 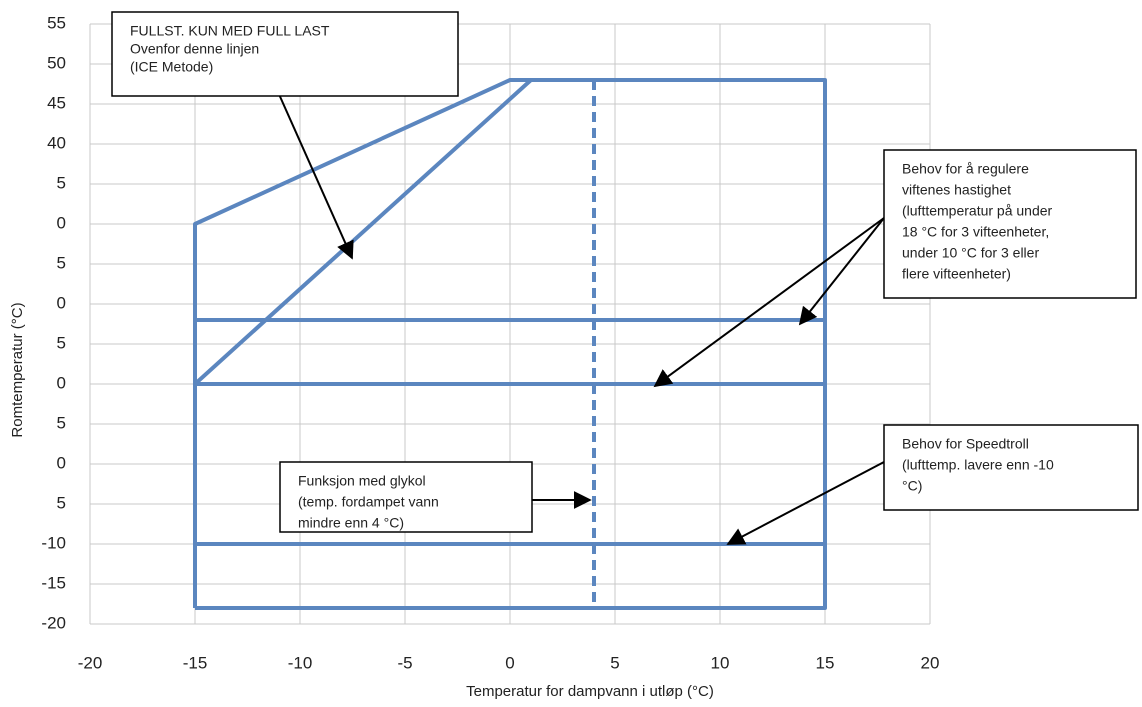 I want to click on y-axis-label: Romtemperatur (°C), so click(x=17, y=369).